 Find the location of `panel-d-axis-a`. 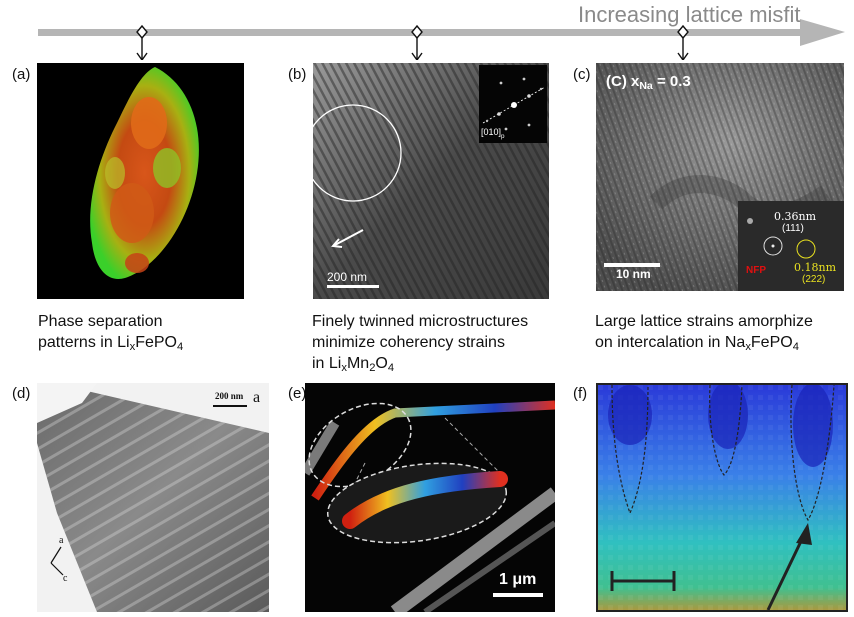

panel-d-axis-a is located at coordinates (56, 555).